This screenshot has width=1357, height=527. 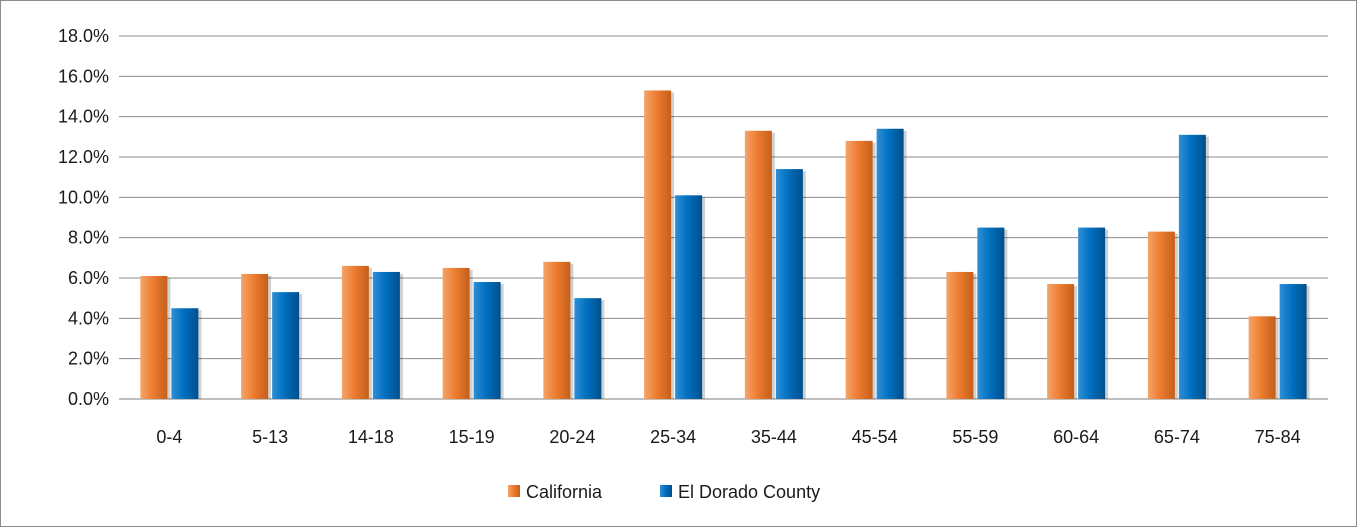 I want to click on y-tick-label: 12.0%, so click(x=83, y=157).